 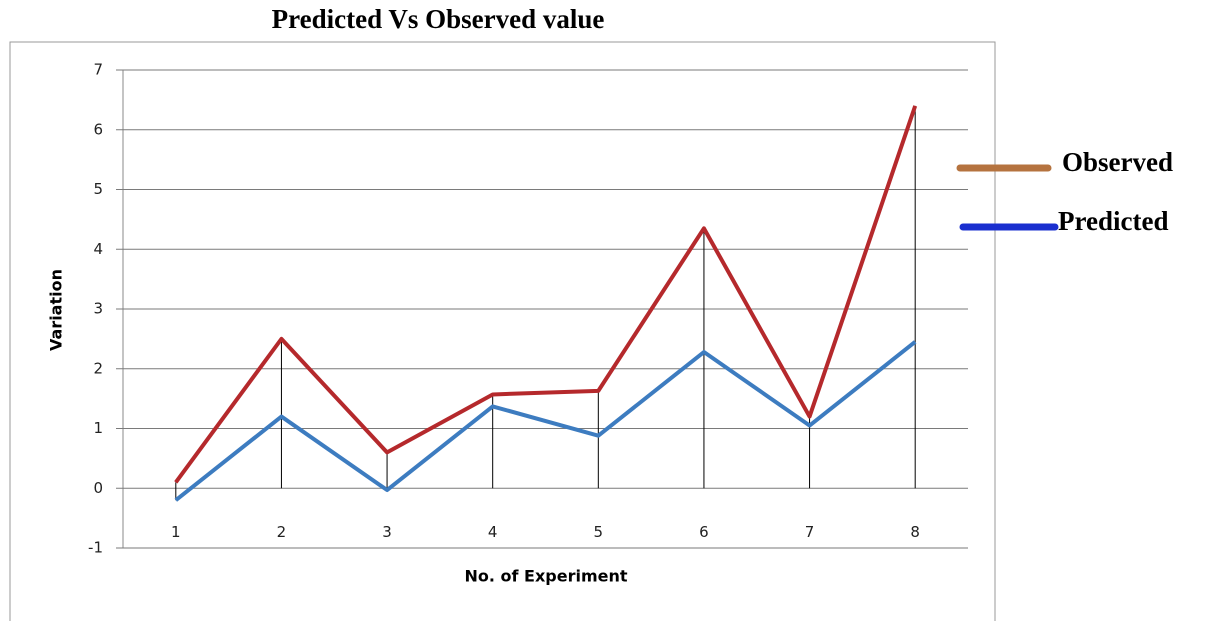 I want to click on x-axis-label: No. of Experiment, so click(x=545, y=576).